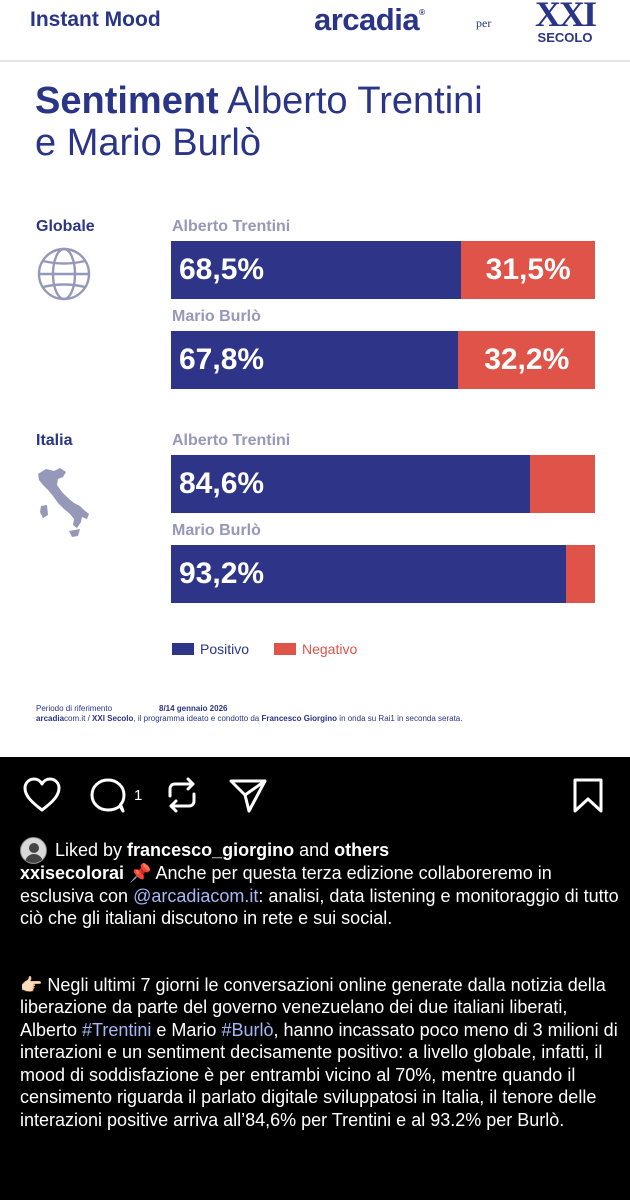 The image size is (630, 1200). What do you see at coordinates (63, 502) in the screenshot?
I see `italy-map-icon` at bounding box center [63, 502].